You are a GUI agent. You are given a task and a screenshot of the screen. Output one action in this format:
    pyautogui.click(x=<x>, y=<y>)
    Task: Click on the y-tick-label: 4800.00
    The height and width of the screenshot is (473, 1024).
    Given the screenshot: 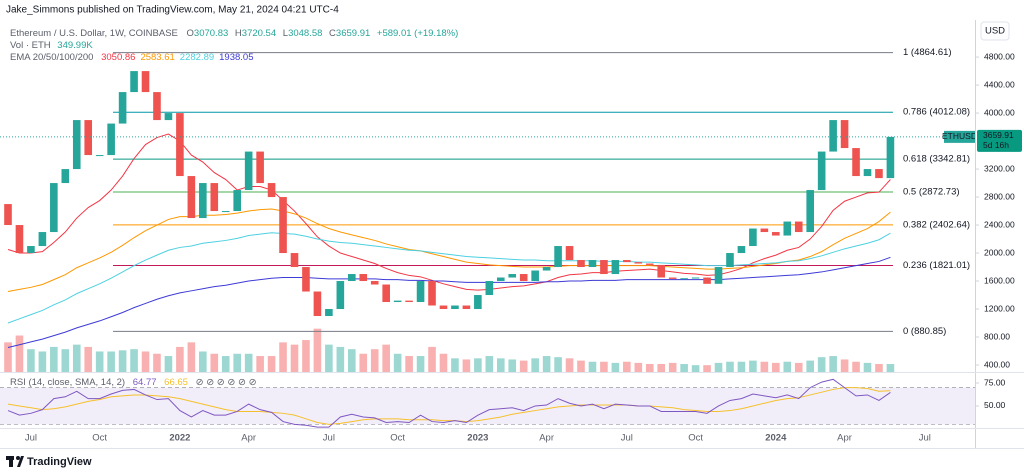 What is the action you would take?
    pyautogui.click(x=999, y=56)
    